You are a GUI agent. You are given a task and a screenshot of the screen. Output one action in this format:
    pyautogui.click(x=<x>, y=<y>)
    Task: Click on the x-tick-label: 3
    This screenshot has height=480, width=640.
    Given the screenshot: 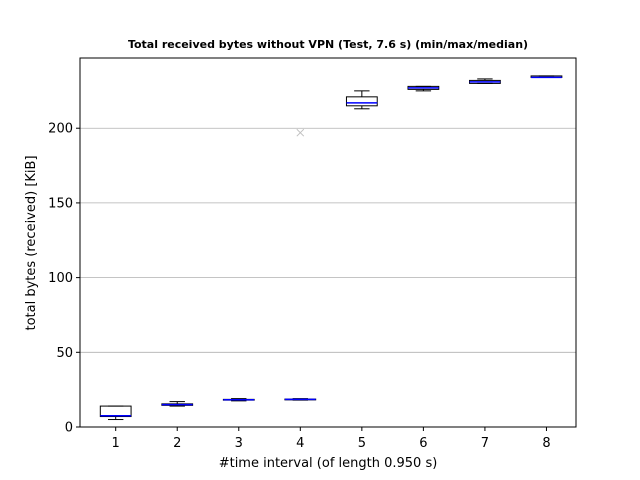 What is the action you would take?
    pyautogui.click(x=239, y=443)
    